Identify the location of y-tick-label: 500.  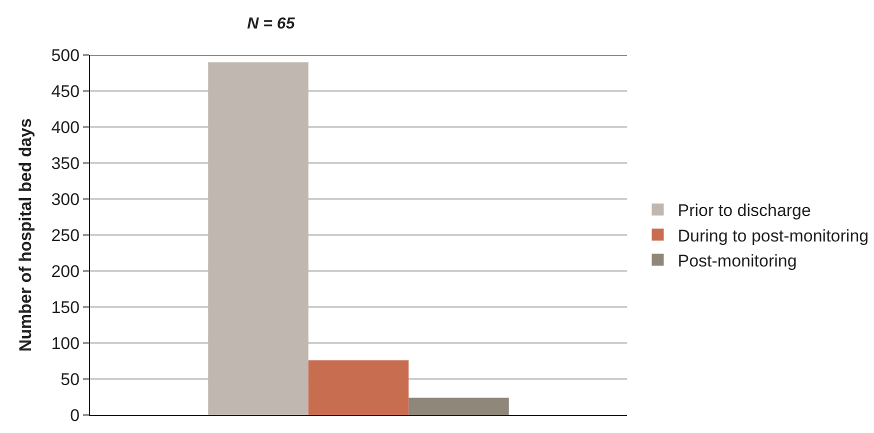
(65, 55).